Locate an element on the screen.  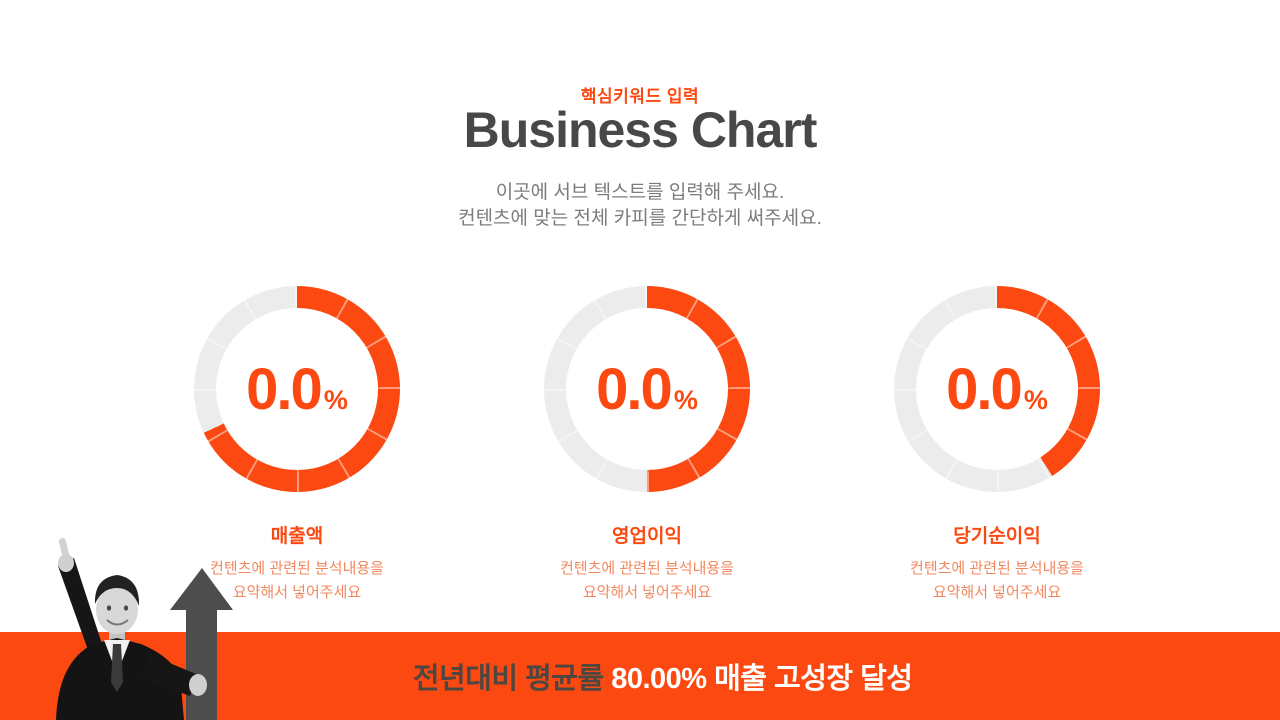
chart-desc-operating-profit: 컨텐츠에 관련된 분석내용을 요약해서 넣어주세요 is located at coordinates (647, 581).